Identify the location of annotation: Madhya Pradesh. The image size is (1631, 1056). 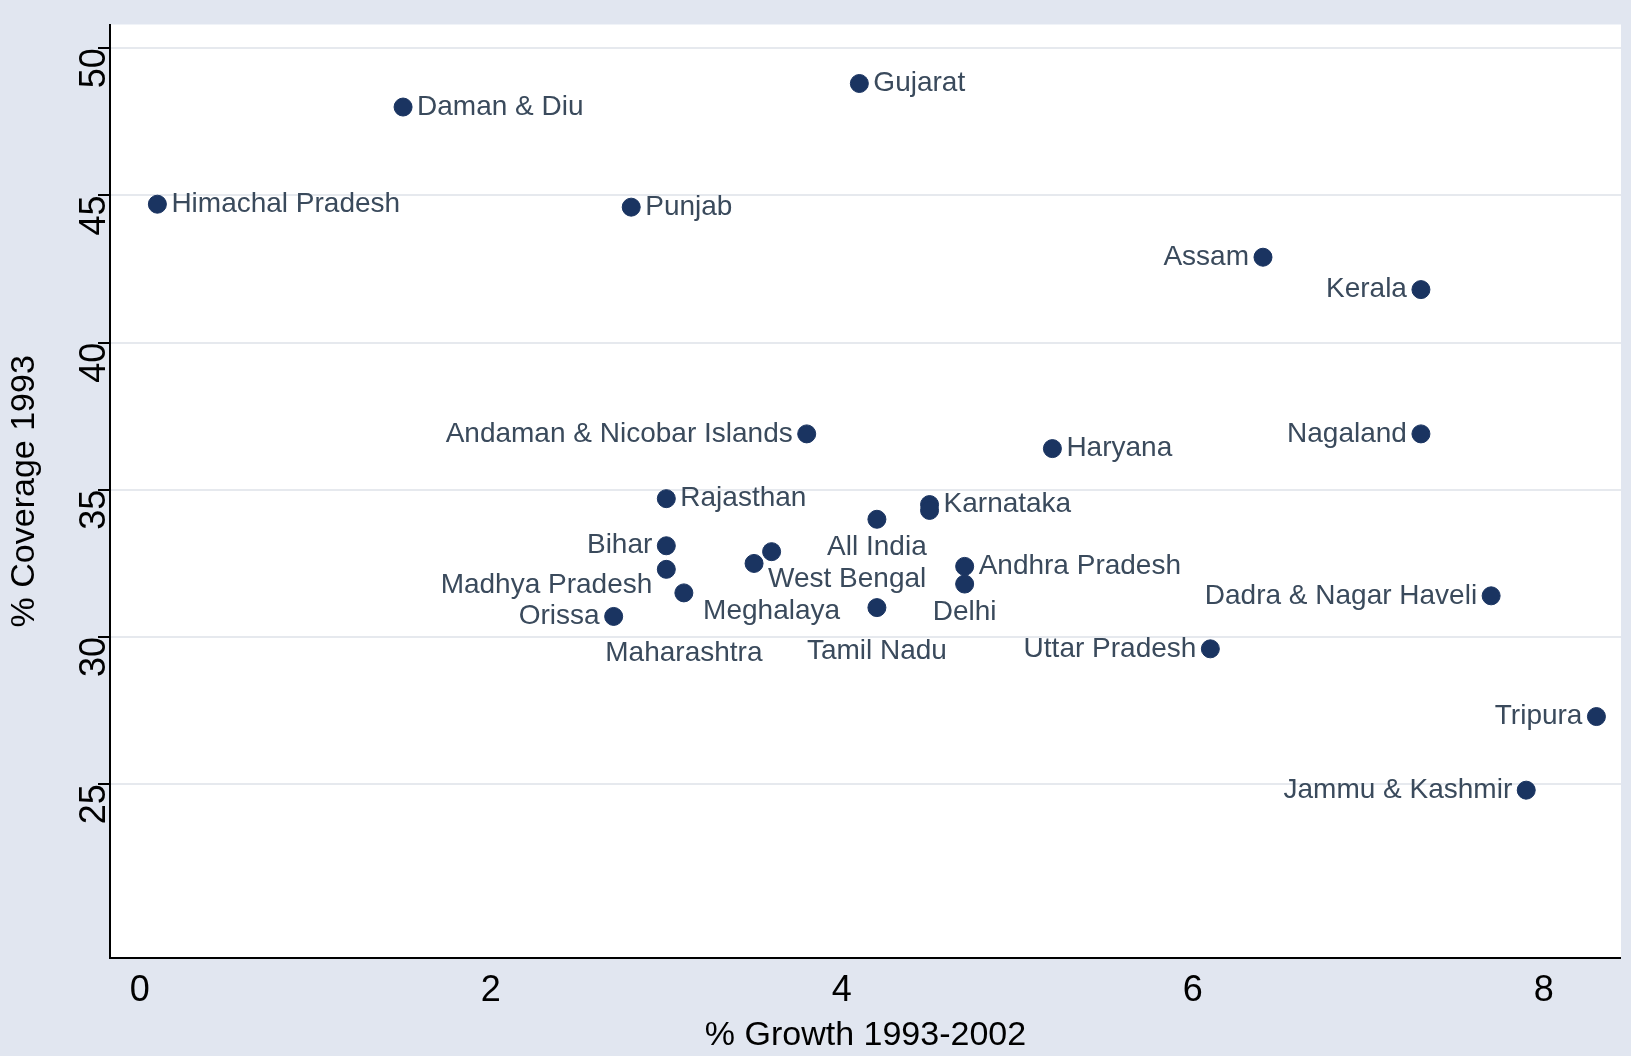
(546, 584).